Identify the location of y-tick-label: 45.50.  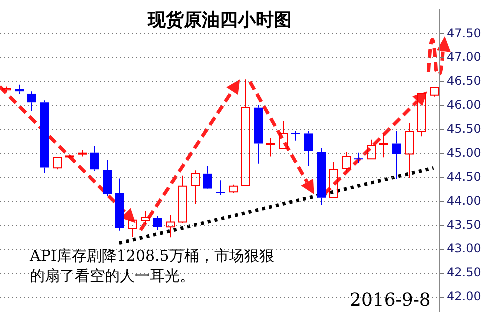
(464, 129).